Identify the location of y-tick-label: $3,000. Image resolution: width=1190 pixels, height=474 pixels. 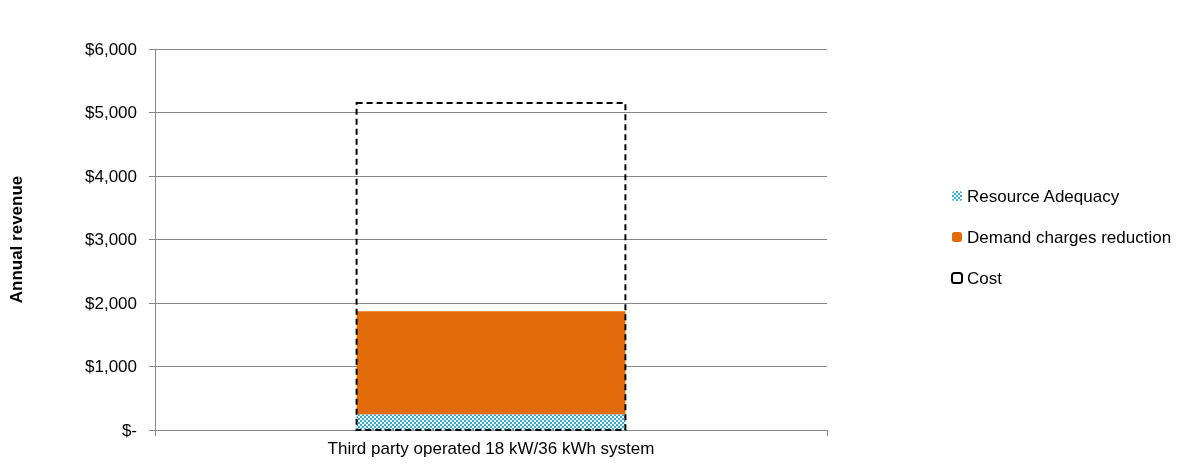
(111, 239).